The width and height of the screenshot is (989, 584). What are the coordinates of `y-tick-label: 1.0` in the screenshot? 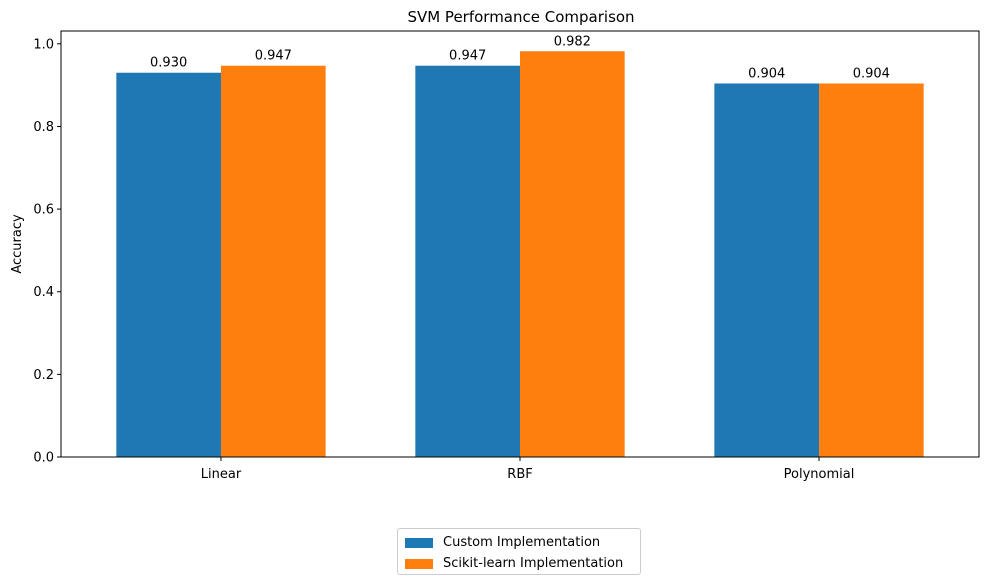 It's located at (43, 44).